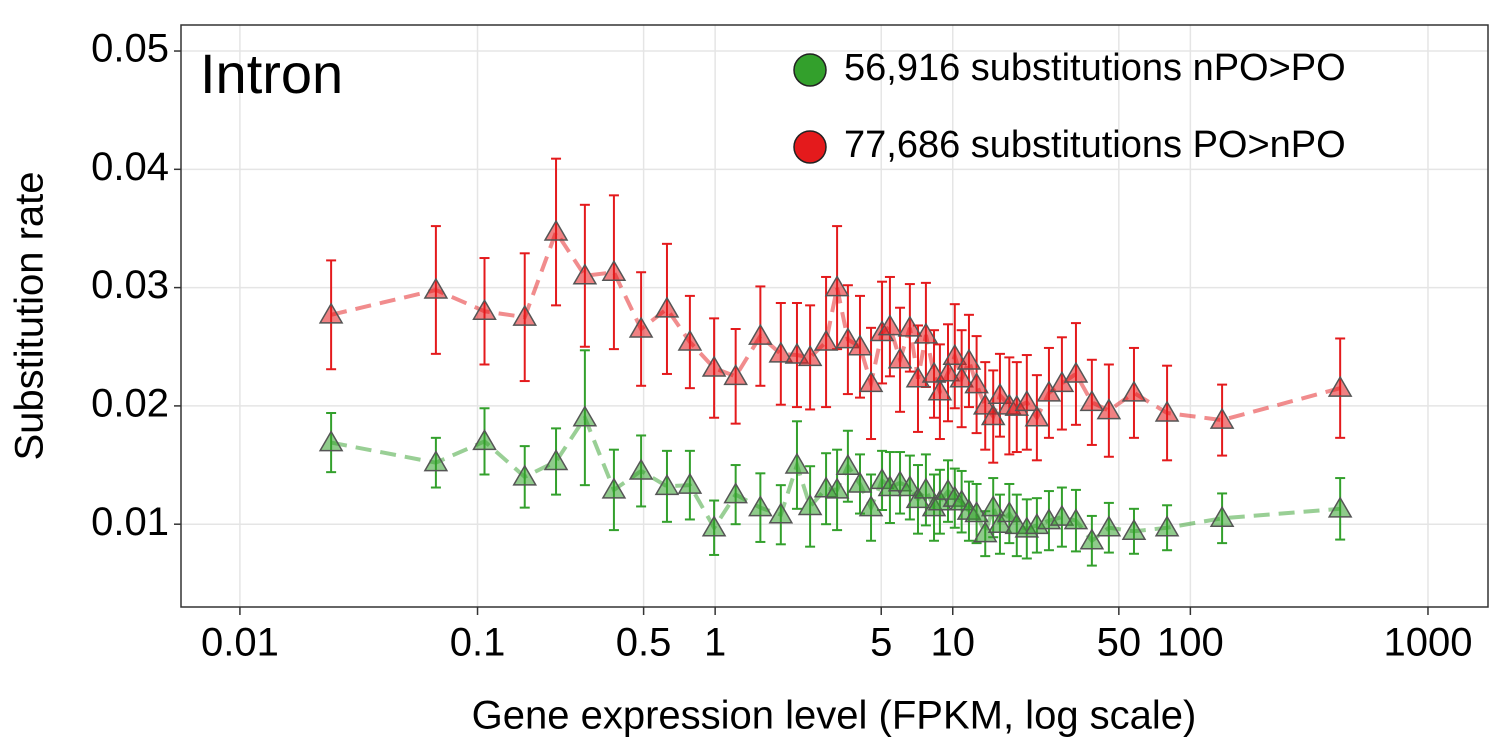  What do you see at coordinates (1095, 145) in the screenshot?
I see `legend-label: 77,686 substitutions PO>nPO` at bounding box center [1095, 145].